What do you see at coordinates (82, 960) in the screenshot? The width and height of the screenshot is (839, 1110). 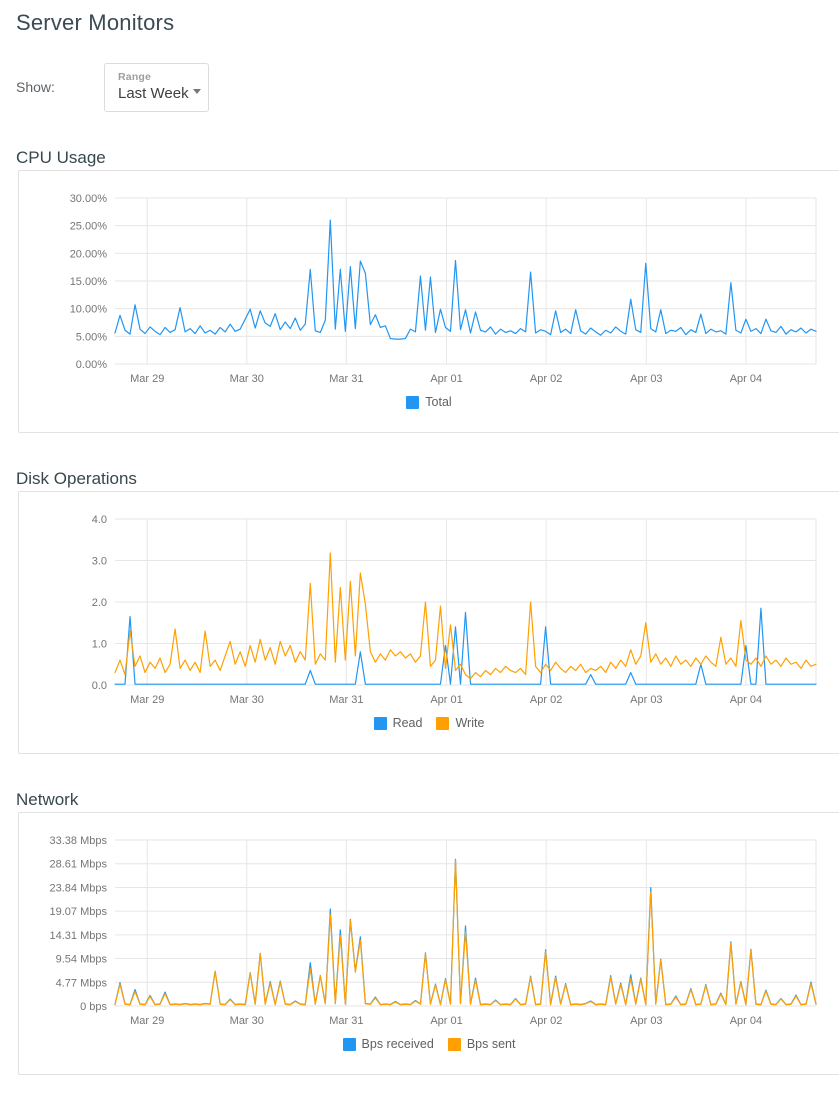 I see `svg-text: 9.54 Mbps` at bounding box center [82, 960].